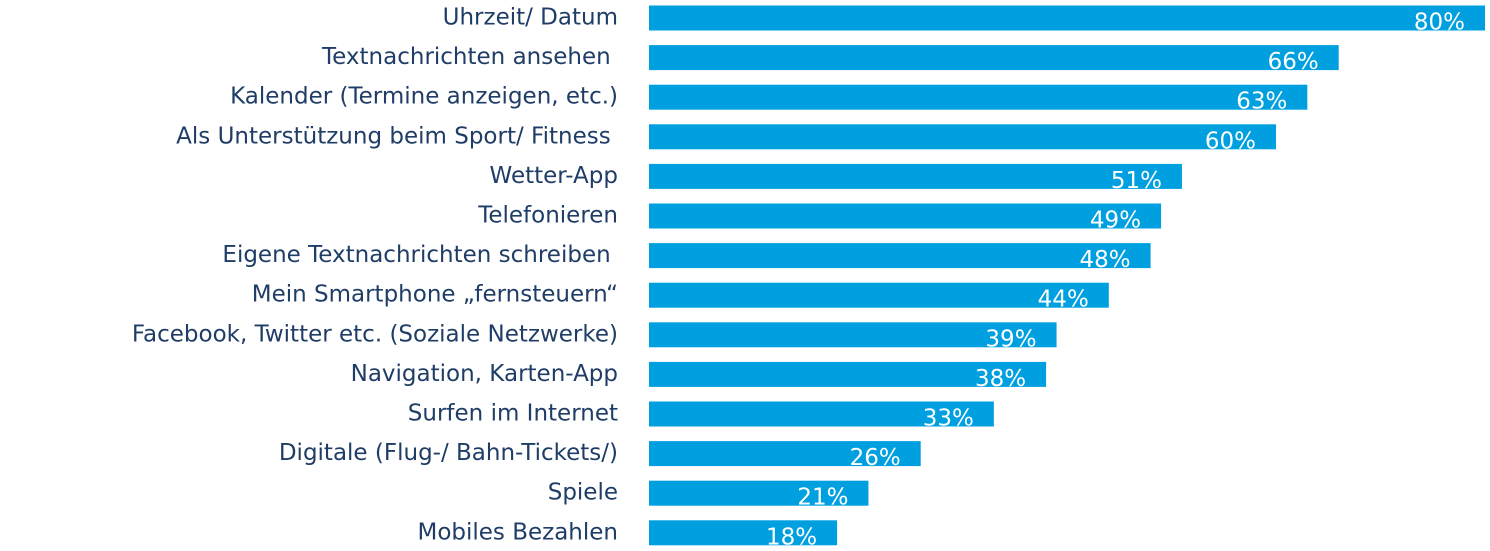 The width and height of the screenshot is (1490, 551). I want to click on category-label: Mein Smartphone „fernsteuern“, so click(435, 295).